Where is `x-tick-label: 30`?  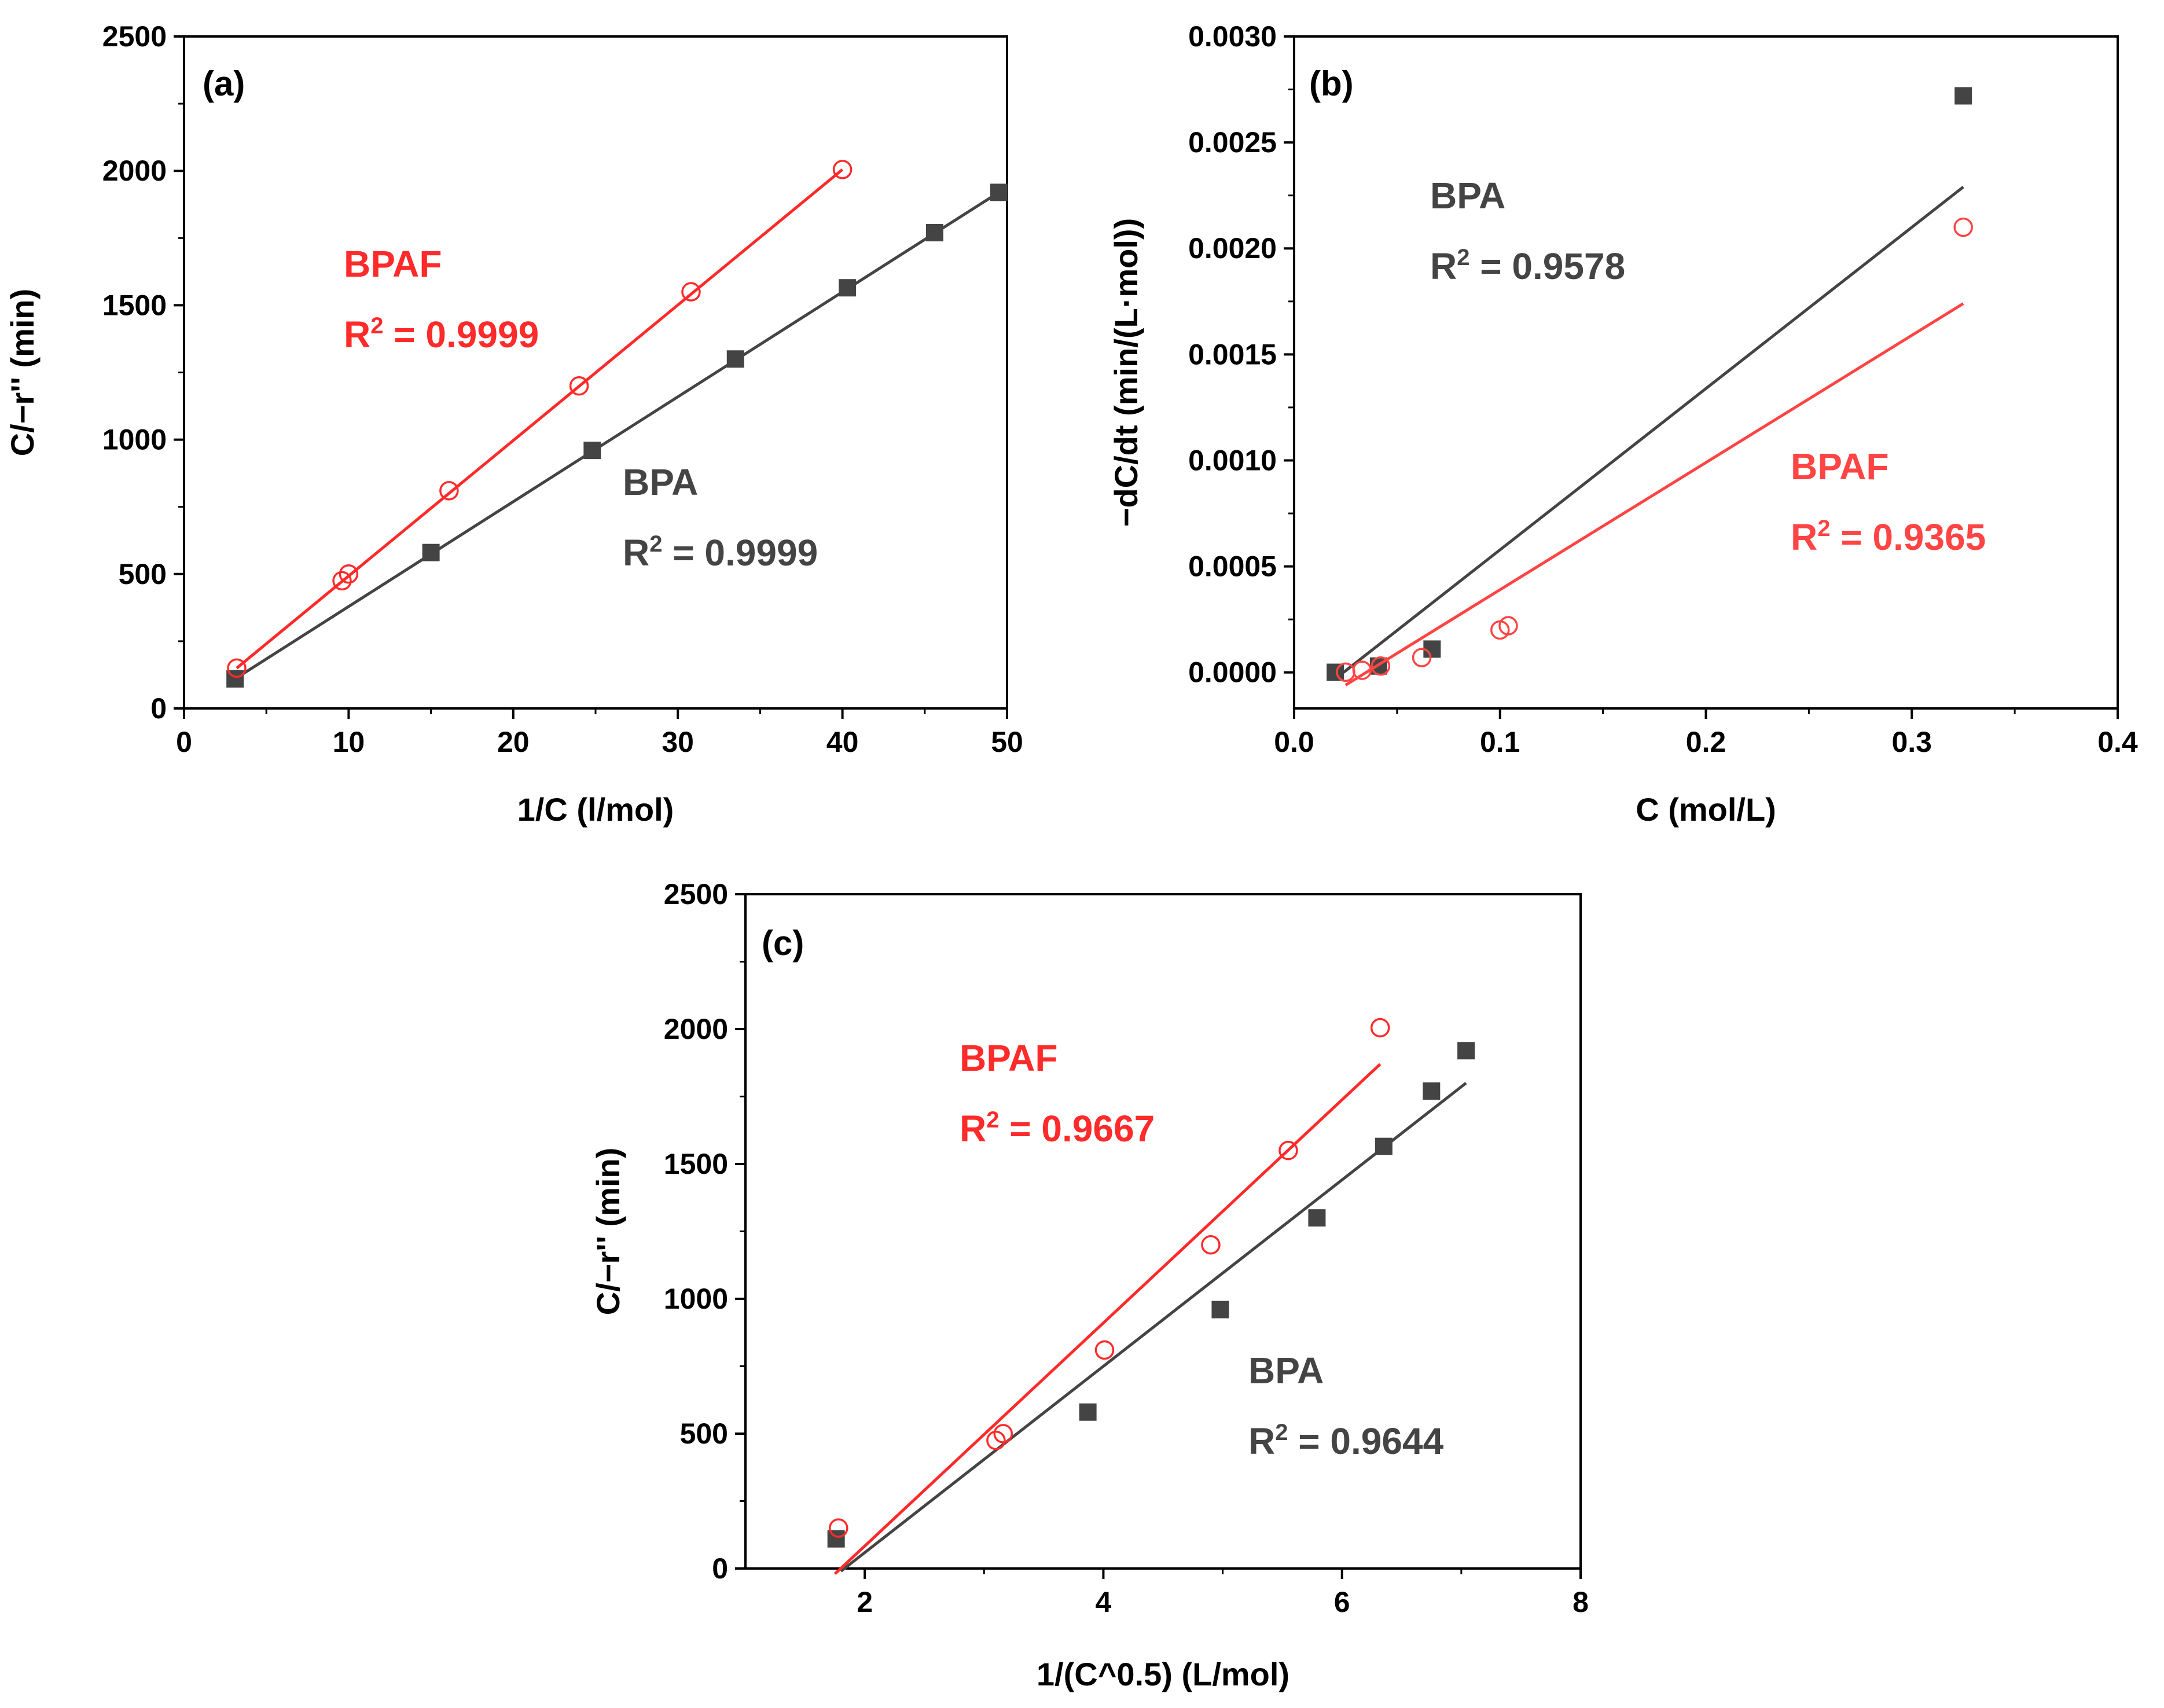 x-tick-label: 30 is located at coordinates (678, 742).